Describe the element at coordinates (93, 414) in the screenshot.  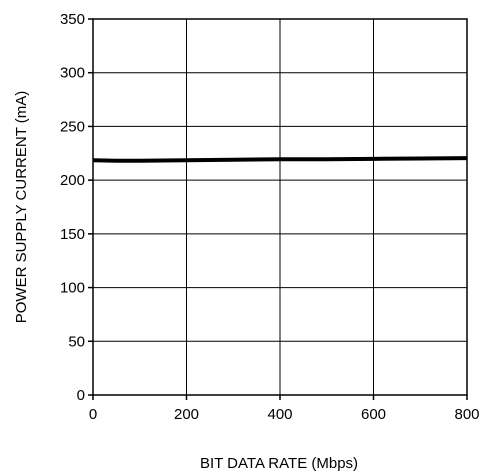
I see `x-tick-label: 0` at that location.